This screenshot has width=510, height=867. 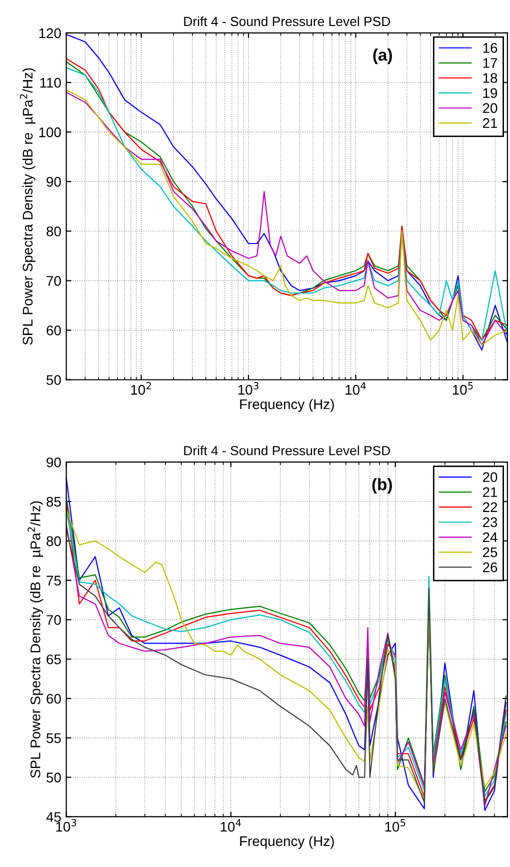 I want to click on legend-label: 16, so click(x=490, y=48).